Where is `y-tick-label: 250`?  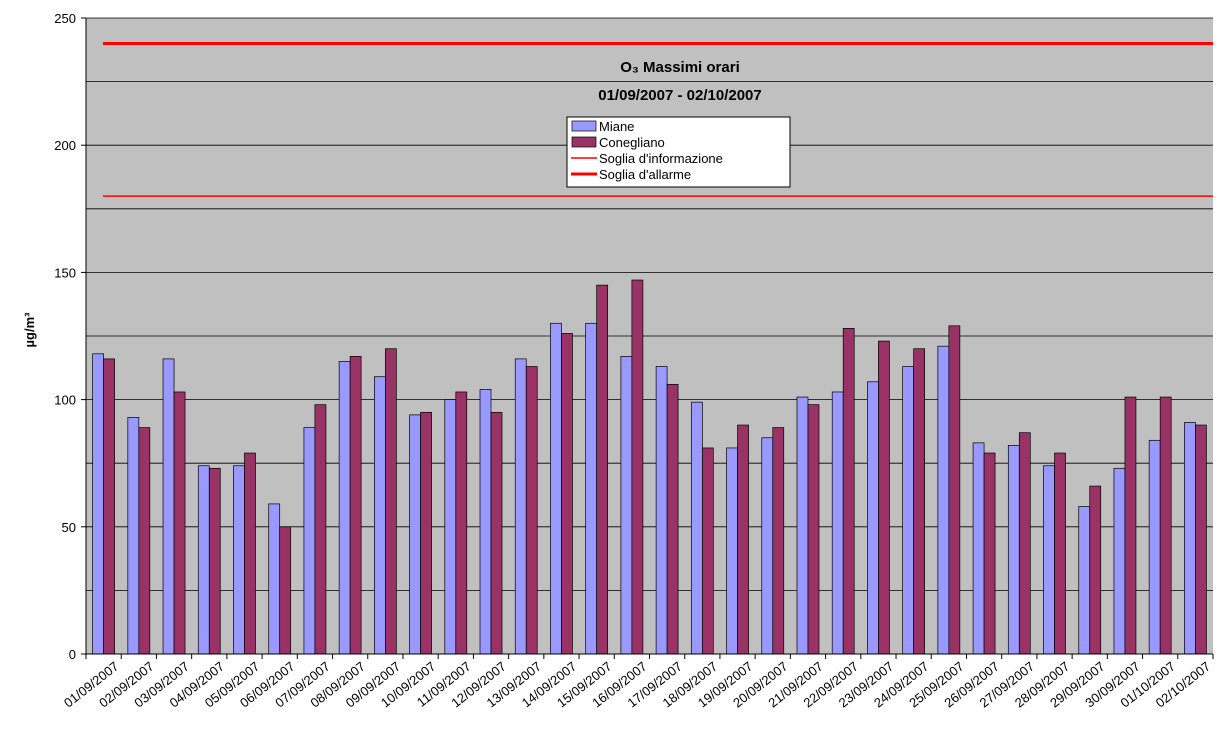 y-tick-label: 250 is located at coordinates (65, 18).